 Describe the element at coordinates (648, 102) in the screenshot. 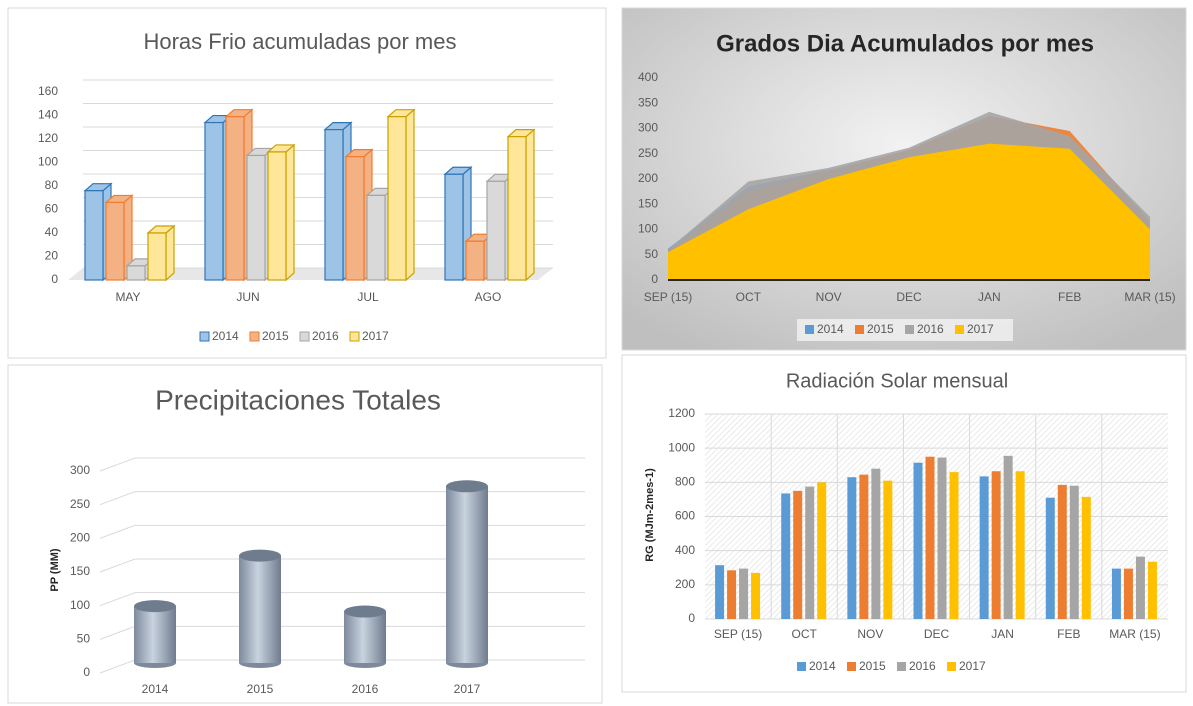

I see `y-tick-label: 350` at that location.